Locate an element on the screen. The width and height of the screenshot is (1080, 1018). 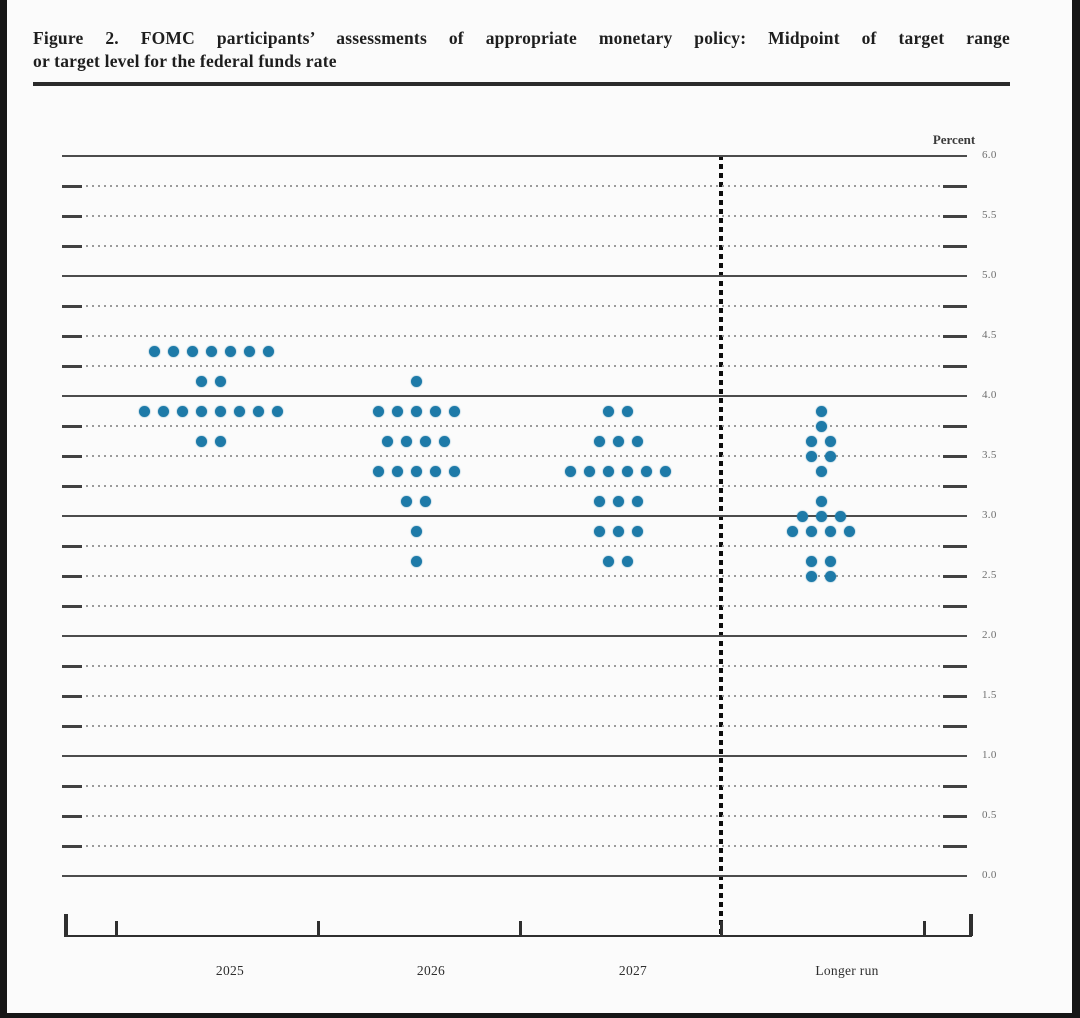
y-axis-tick-label: 6.0 is located at coordinates (989, 155).